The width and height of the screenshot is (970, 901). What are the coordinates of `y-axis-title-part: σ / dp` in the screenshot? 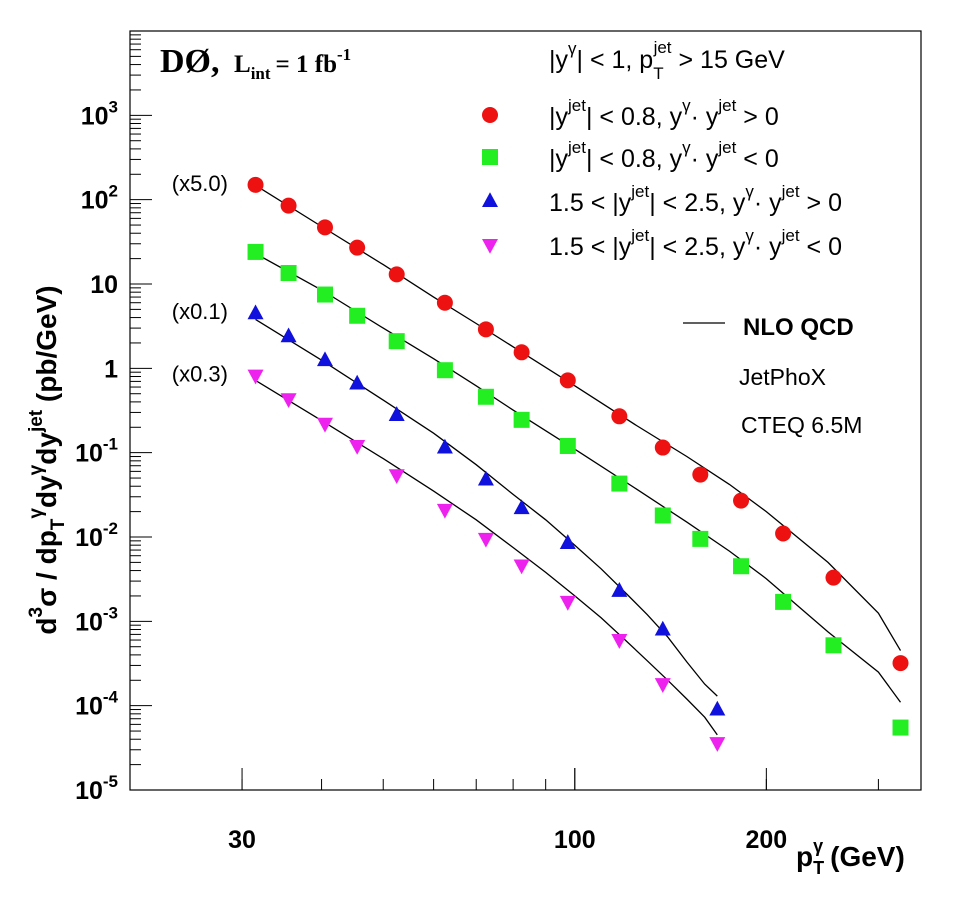 It's located at (46, 568).